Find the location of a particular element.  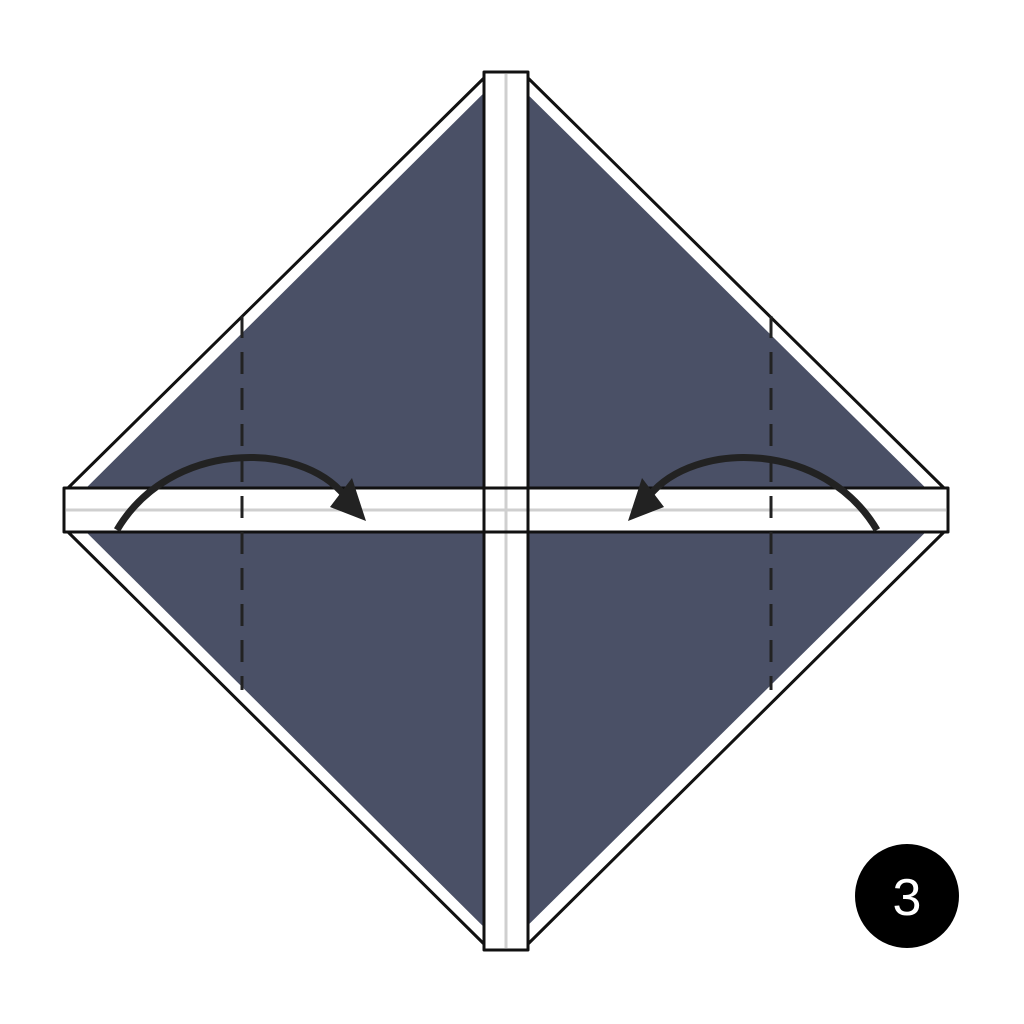

left-arrowhead is located at coordinates (348, 499).